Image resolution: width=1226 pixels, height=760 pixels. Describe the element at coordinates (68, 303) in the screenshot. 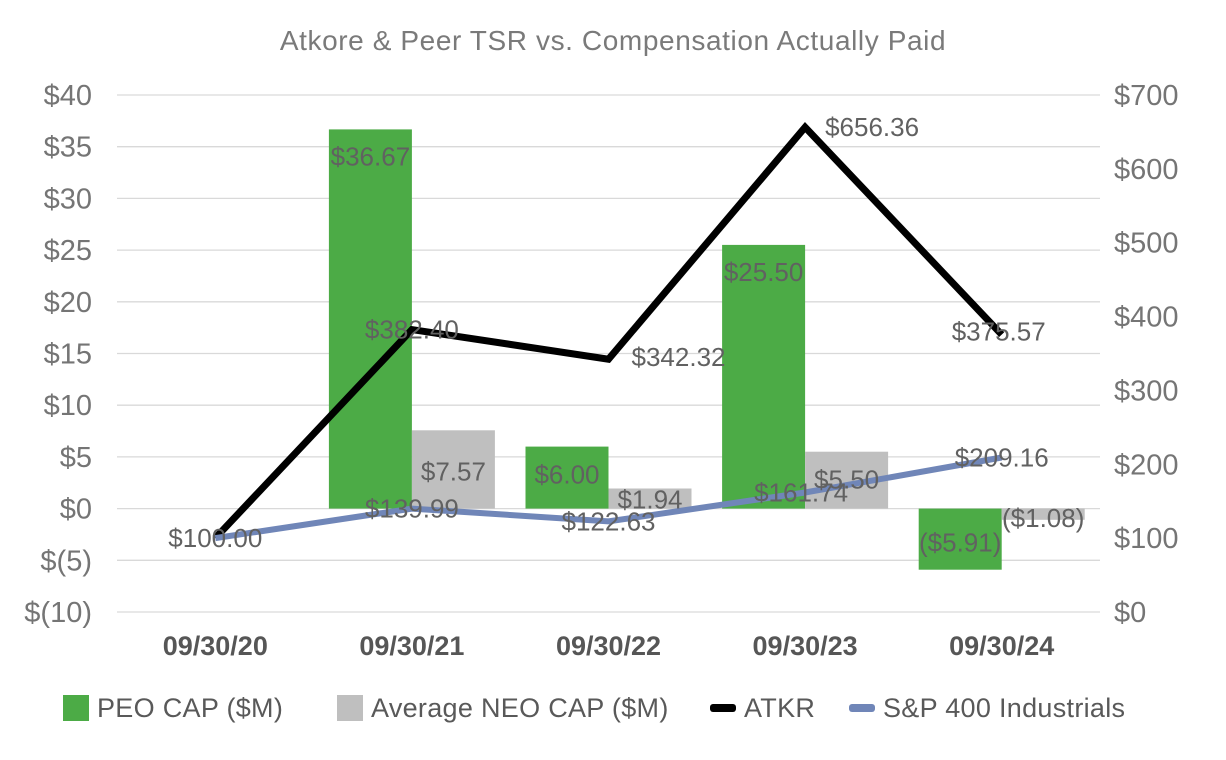

I see `left-axis-tick-label: $20` at that location.